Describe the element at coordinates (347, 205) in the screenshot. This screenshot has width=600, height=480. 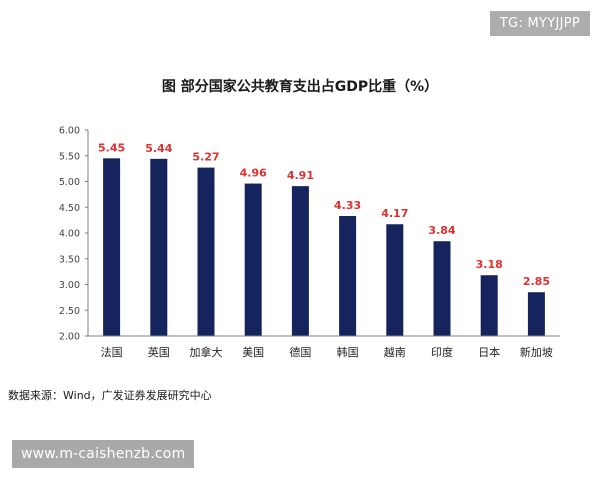
I see `bar-value-label: 4.33` at that location.